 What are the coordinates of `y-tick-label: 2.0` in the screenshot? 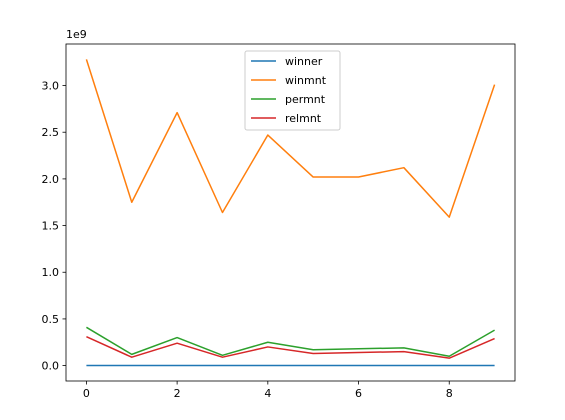 It's located at (51, 179).